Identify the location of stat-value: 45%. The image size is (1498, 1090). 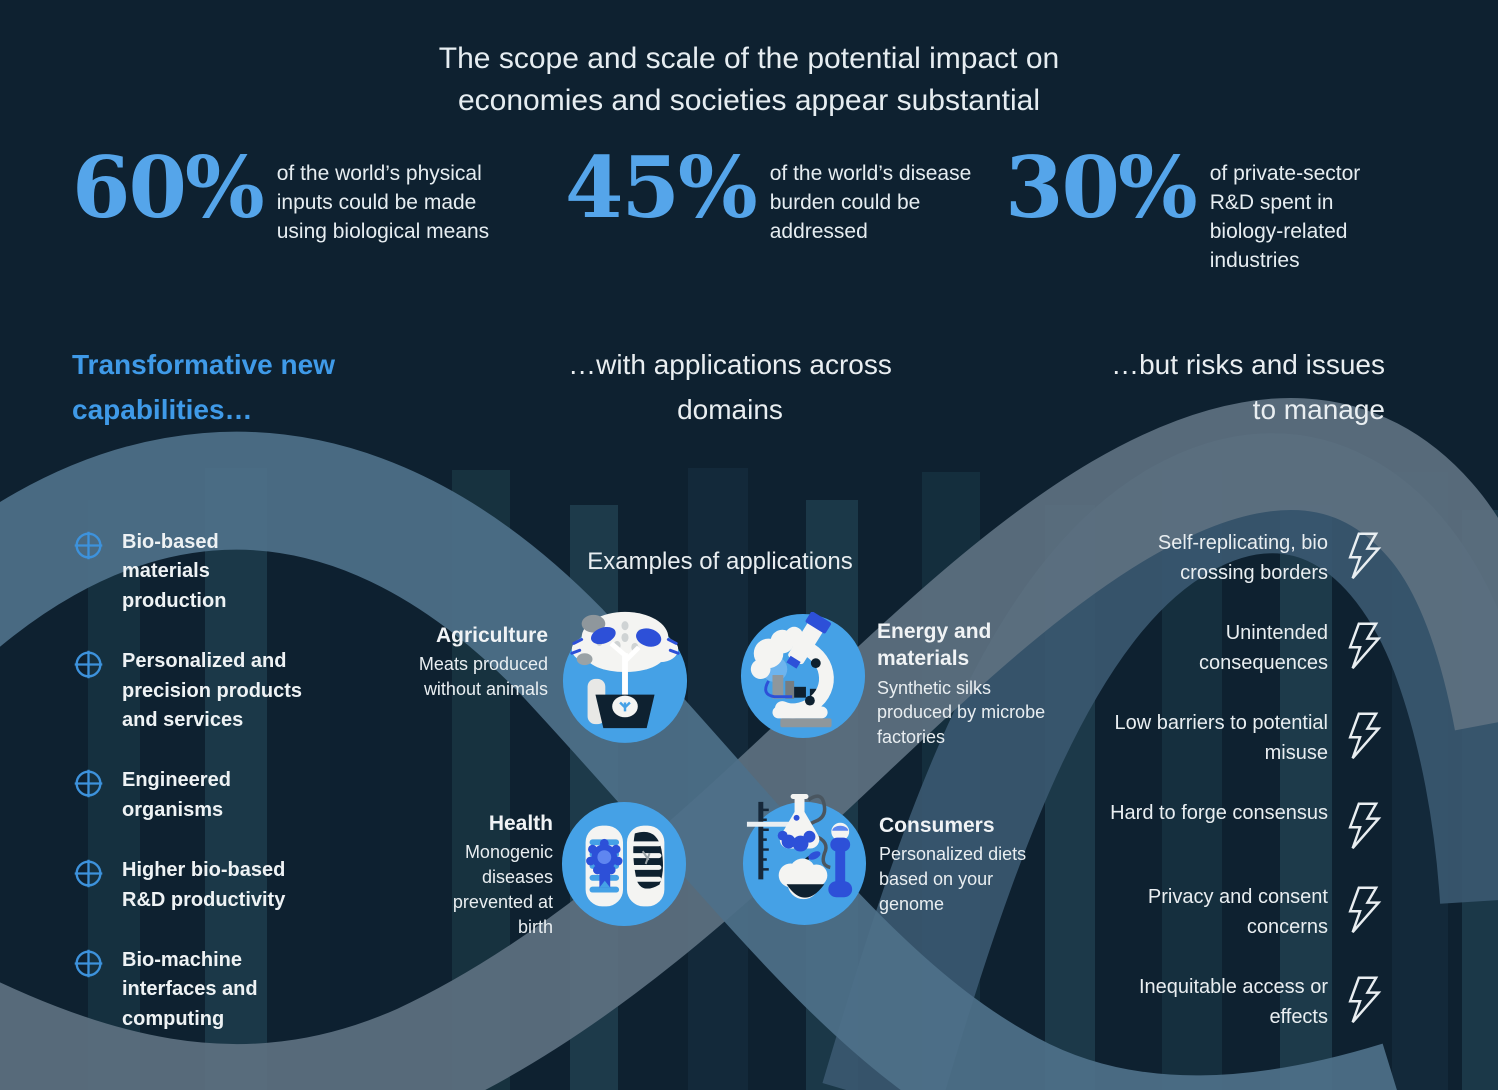
(661, 187).